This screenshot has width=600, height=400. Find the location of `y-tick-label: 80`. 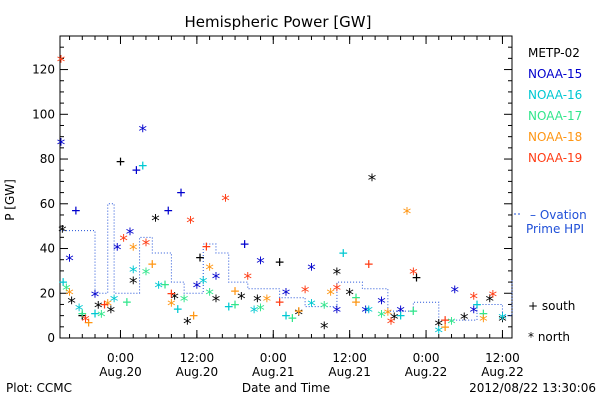

y-tick-label: 80 is located at coordinates (47, 159).